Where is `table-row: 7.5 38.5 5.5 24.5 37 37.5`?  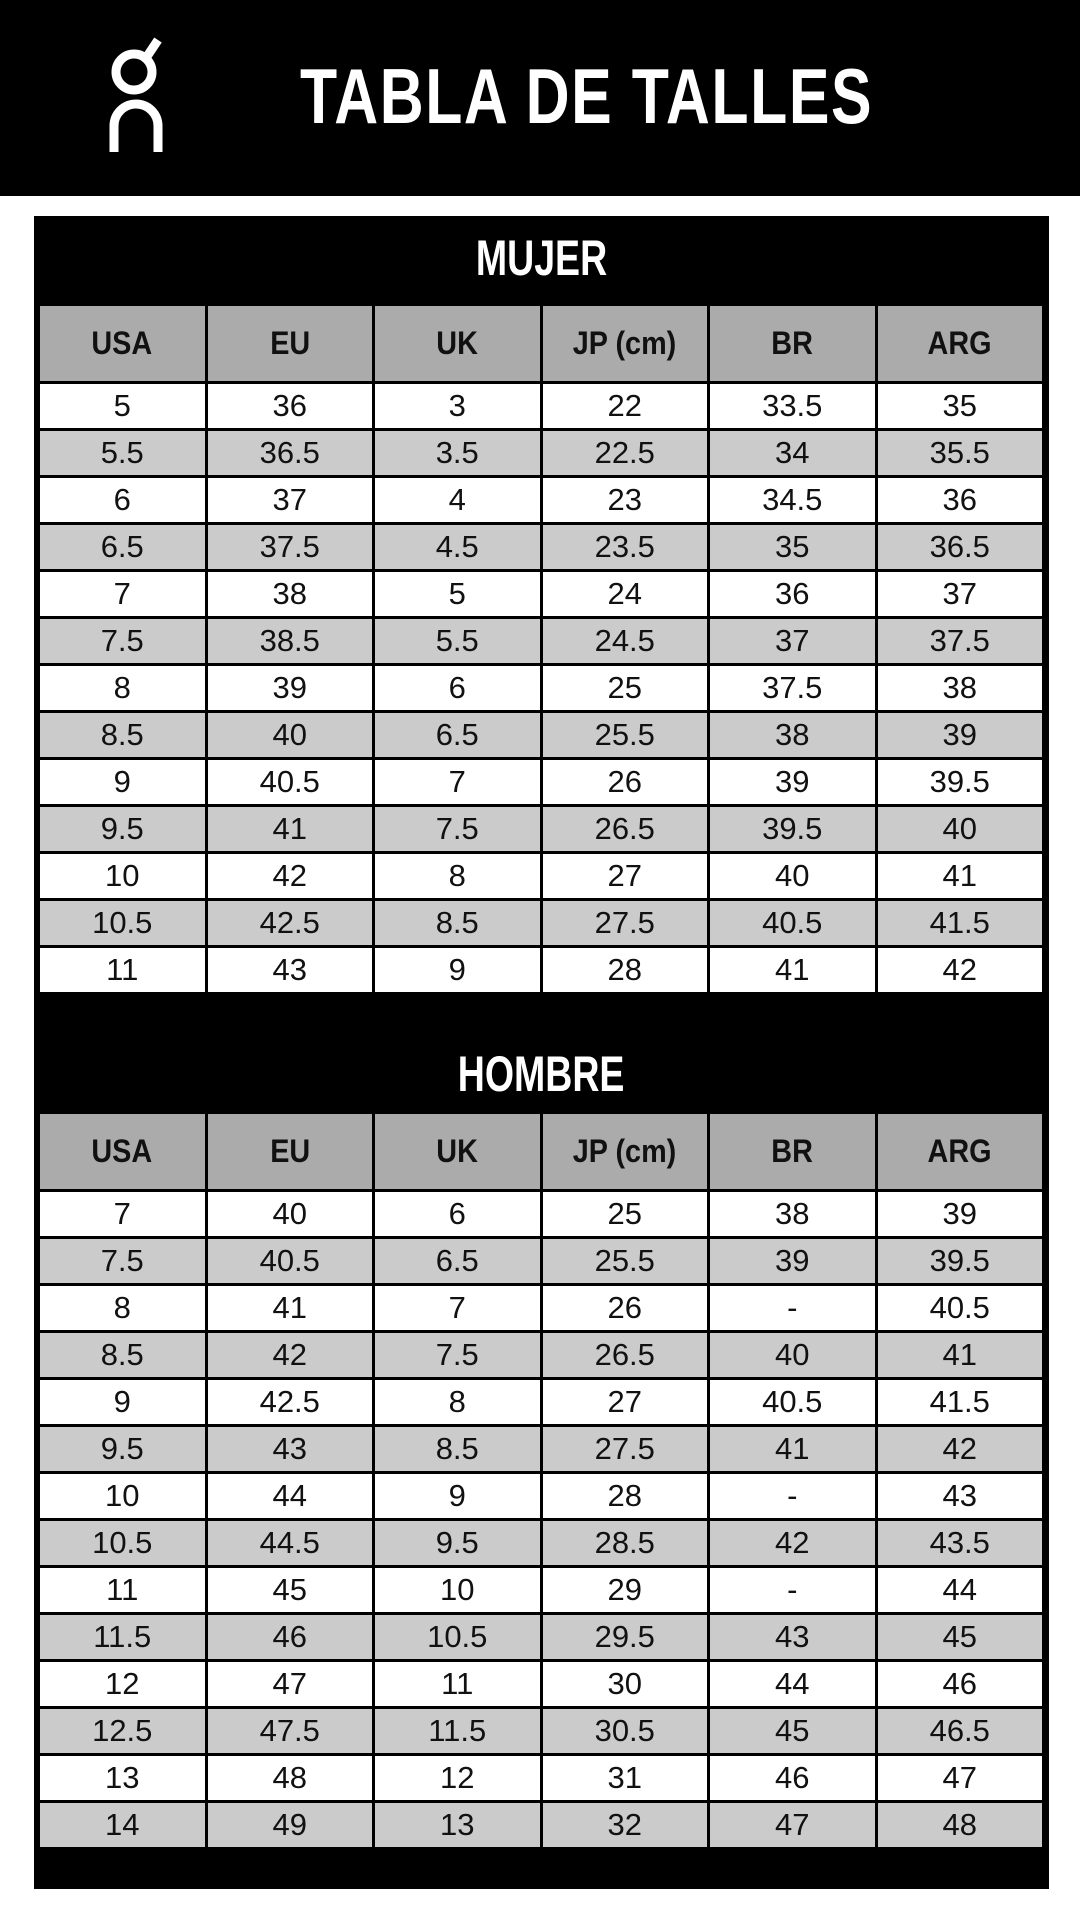
table-row: 7.5 38.5 5.5 24.5 37 37.5 is located at coordinates (541, 641).